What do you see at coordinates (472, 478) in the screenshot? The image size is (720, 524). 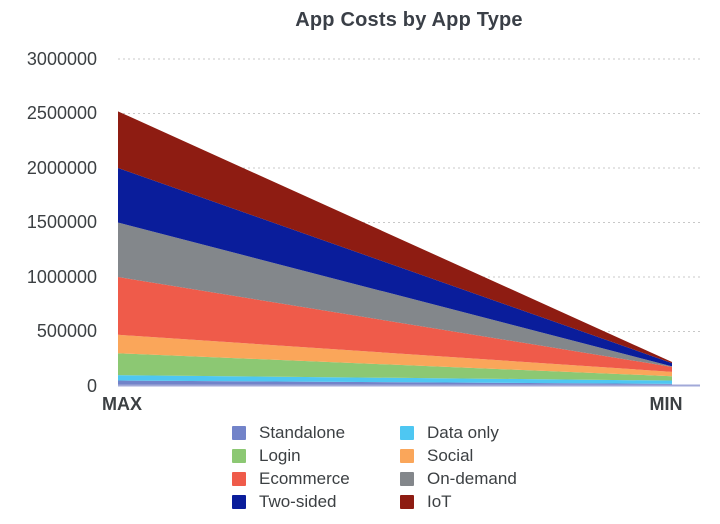 I see `legend-label: On-demand` at bounding box center [472, 478].